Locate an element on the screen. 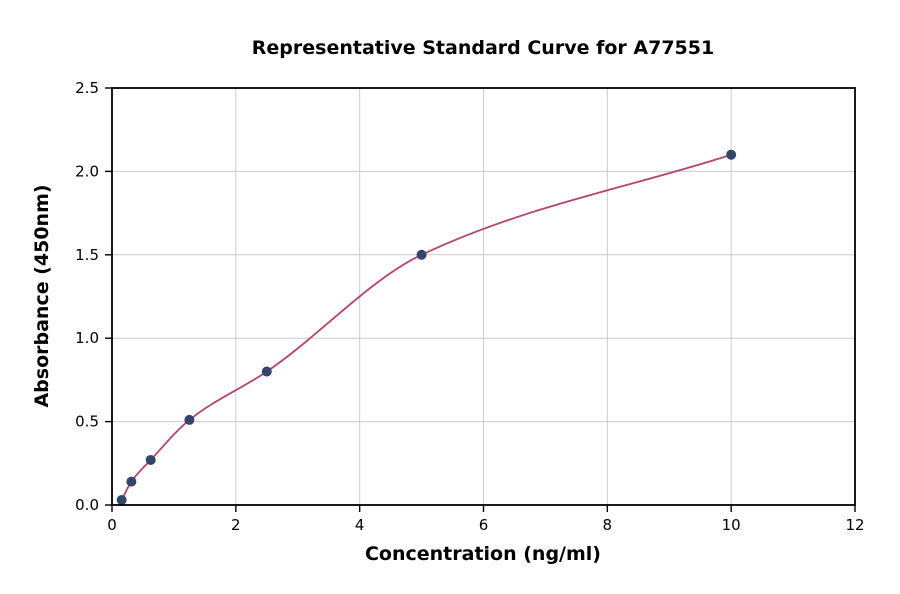 The width and height of the screenshot is (900, 594). x-tick-label: 10 is located at coordinates (731, 525).